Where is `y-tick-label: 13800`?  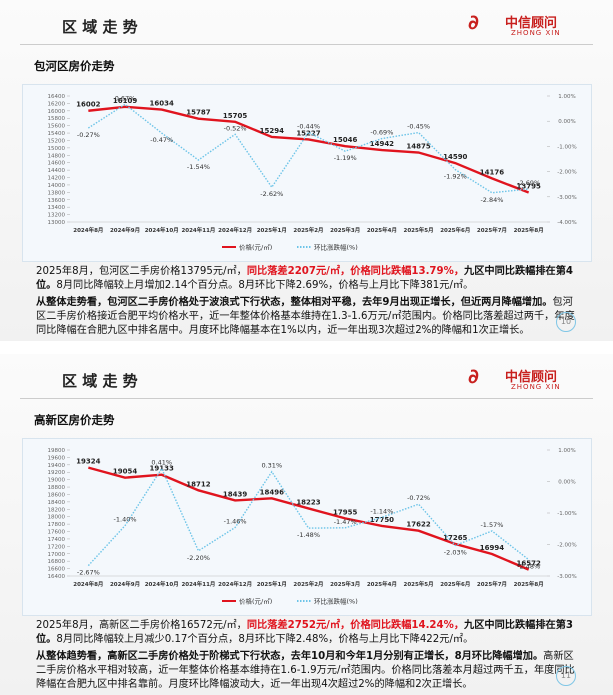
y-tick-label: 13800 is located at coordinates (57, 193).